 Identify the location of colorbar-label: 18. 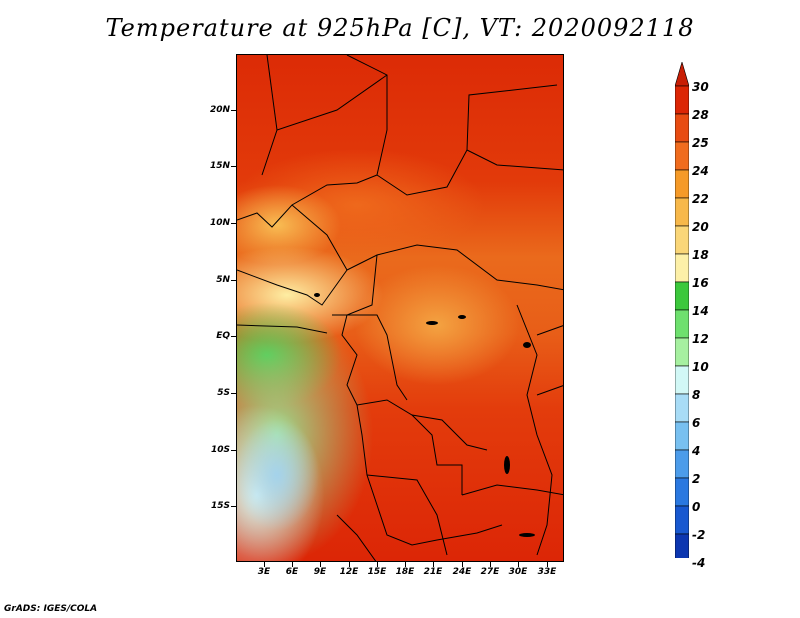
(700, 255).